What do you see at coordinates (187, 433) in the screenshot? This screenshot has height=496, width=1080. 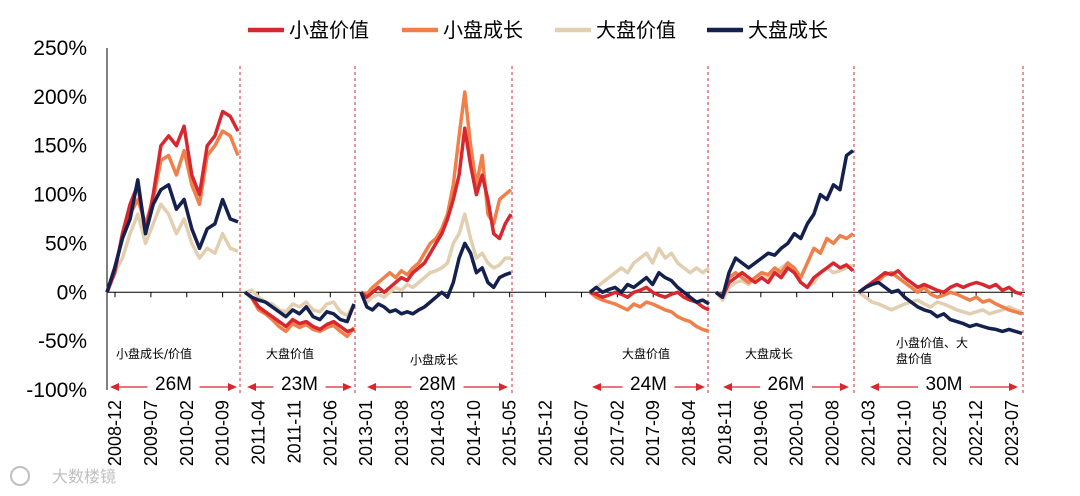 I see `x-tick-label: 2010-02` at bounding box center [187, 433].